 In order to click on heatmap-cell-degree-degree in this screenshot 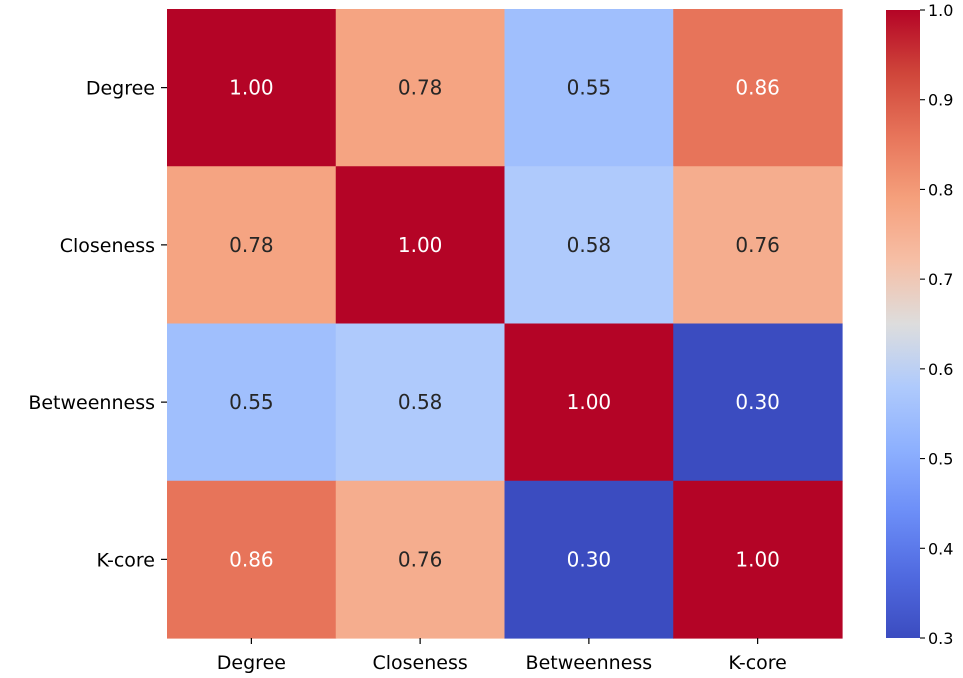, I will do `click(252, 88)`.